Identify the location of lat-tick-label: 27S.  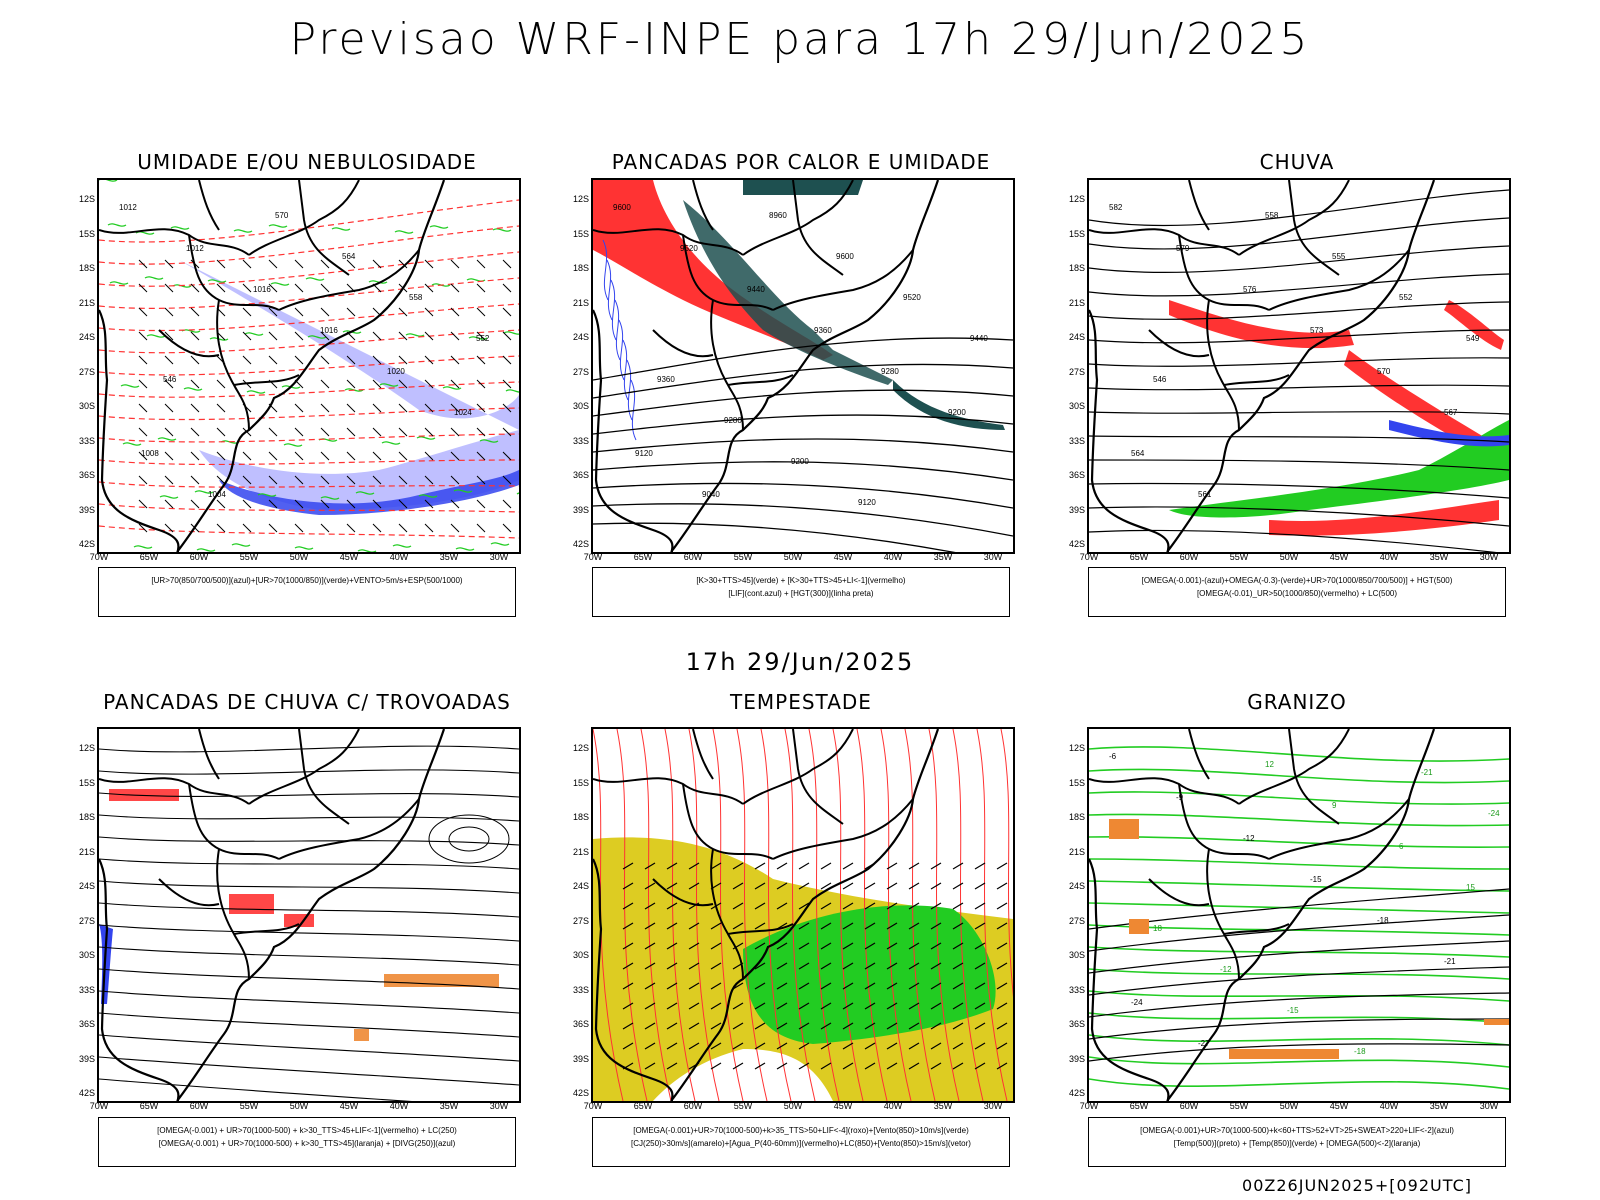
(1076, 920).